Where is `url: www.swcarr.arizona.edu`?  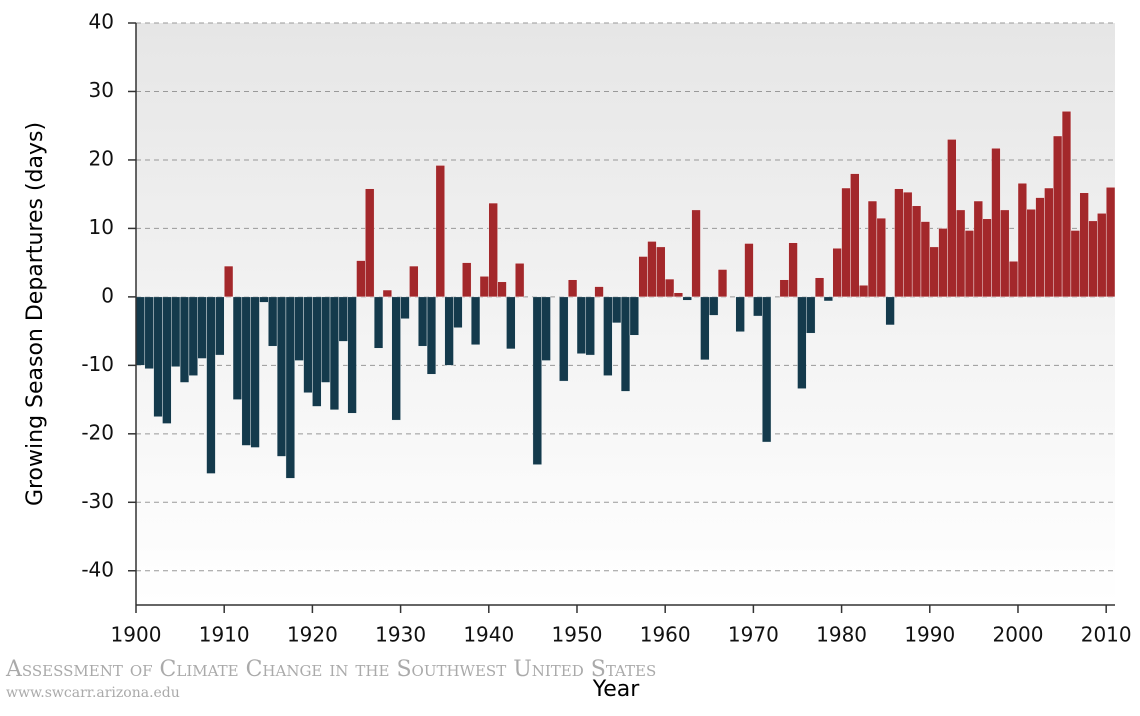 url: www.swcarr.arizona.edu is located at coordinates (93, 693).